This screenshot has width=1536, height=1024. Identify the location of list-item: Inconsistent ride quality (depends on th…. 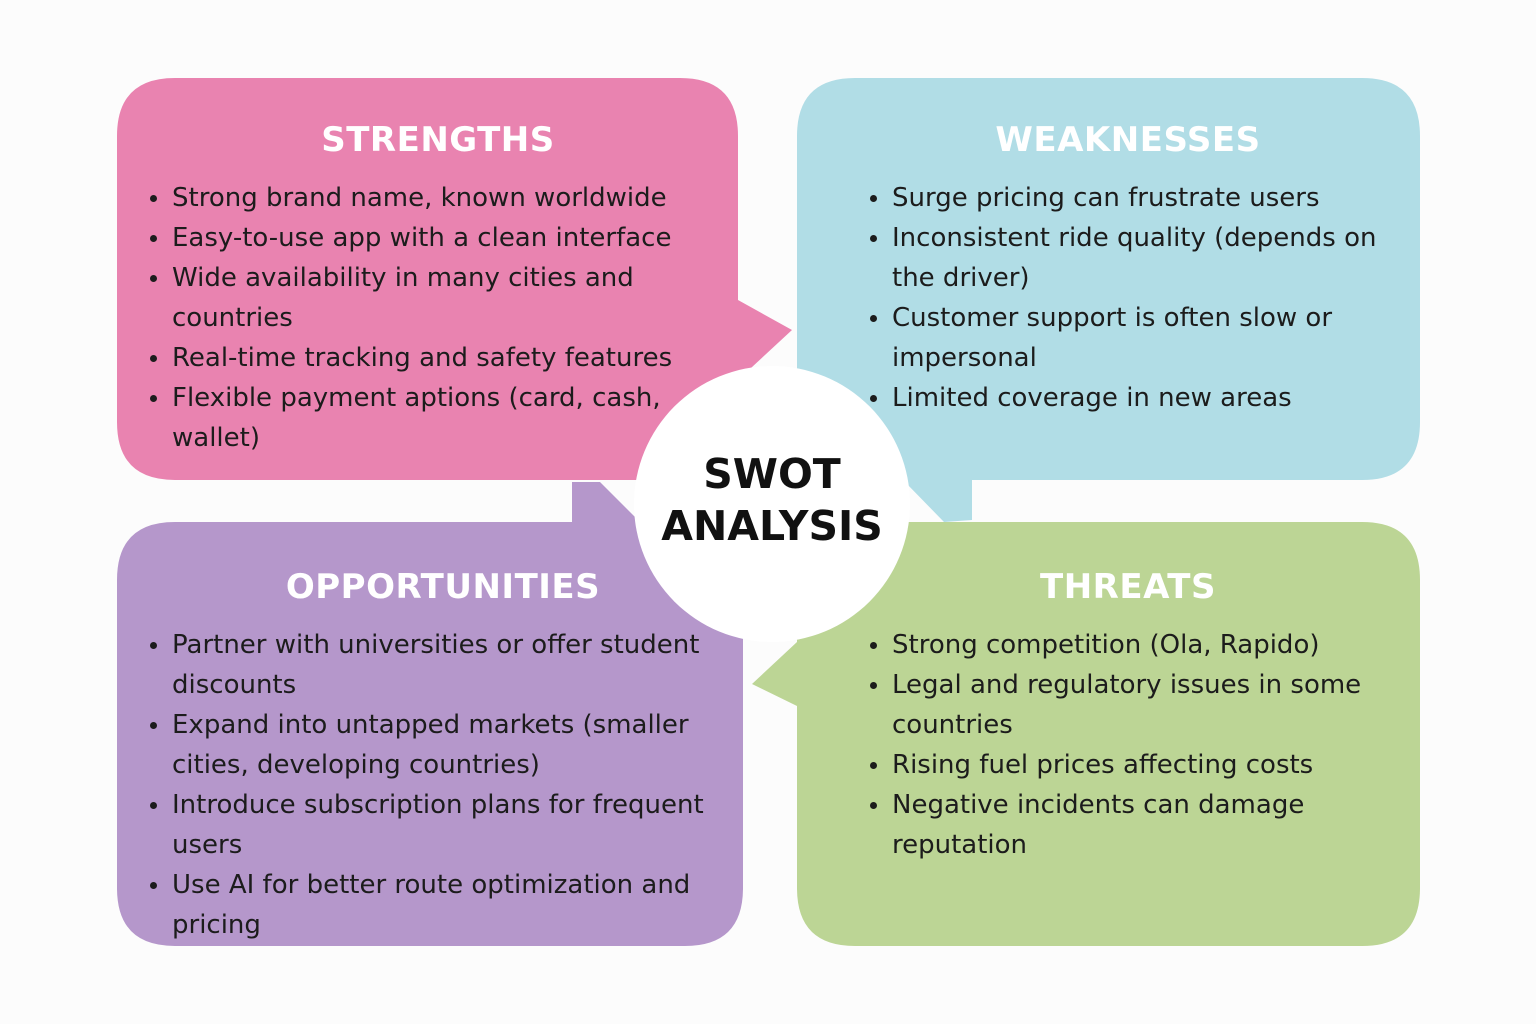
(1128, 258).